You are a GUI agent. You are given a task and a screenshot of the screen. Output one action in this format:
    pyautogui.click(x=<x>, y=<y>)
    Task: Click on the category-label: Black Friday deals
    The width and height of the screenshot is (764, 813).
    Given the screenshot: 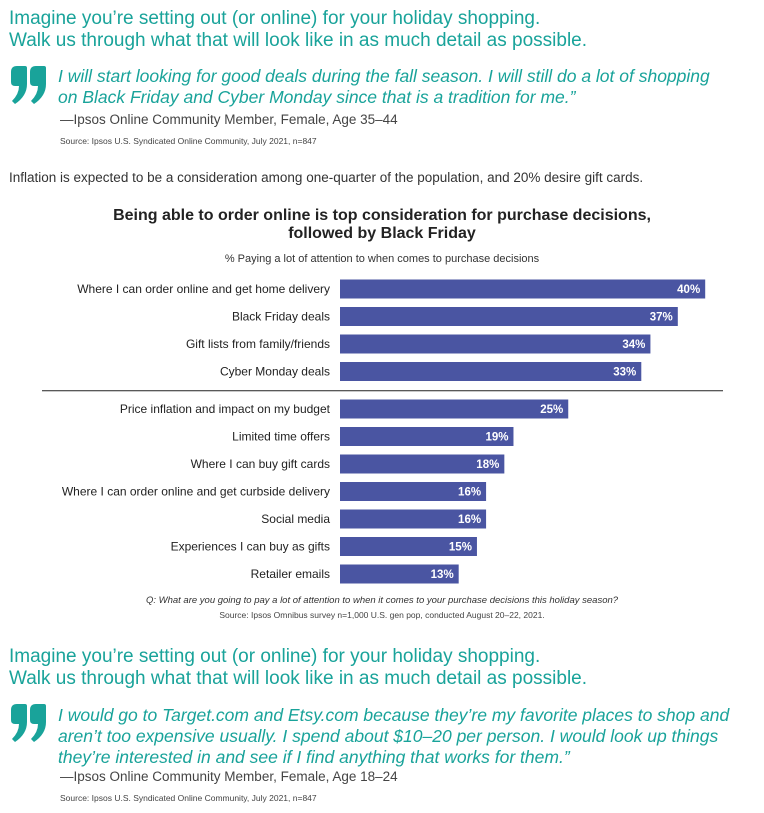 What is the action you would take?
    pyautogui.click(x=281, y=317)
    